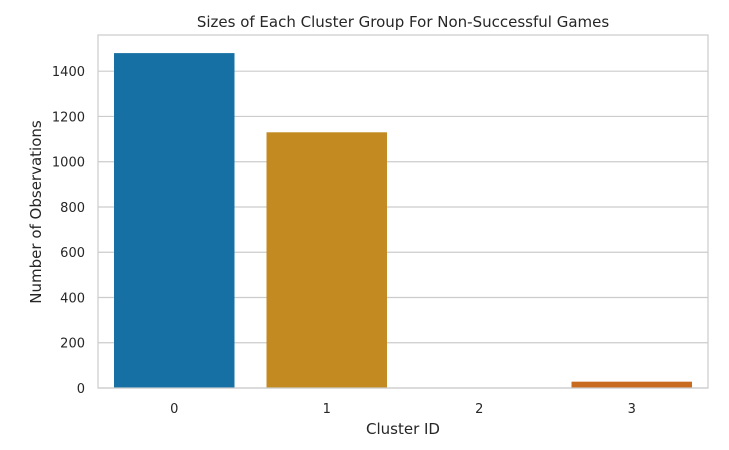 Image resolution: width=729 pixels, height=450 pixels. What do you see at coordinates (36, 212) in the screenshot?
I see `y-axis-label: Number of Observations` at bounding box center [36, 212].